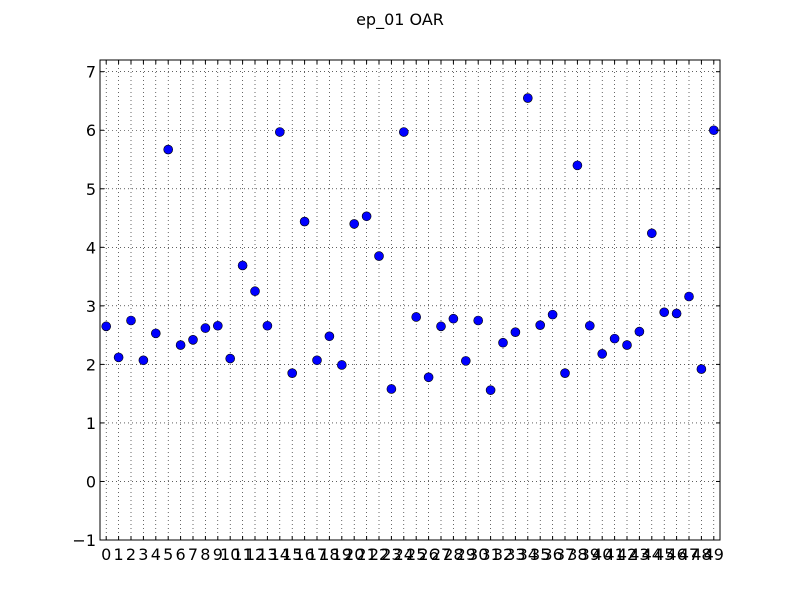 This screenshot has width=800, height=600. What do you see at coordinates (701, 554) in the screenshot?
I see `x-tick-label: 48` at bounding box center [701, 554].